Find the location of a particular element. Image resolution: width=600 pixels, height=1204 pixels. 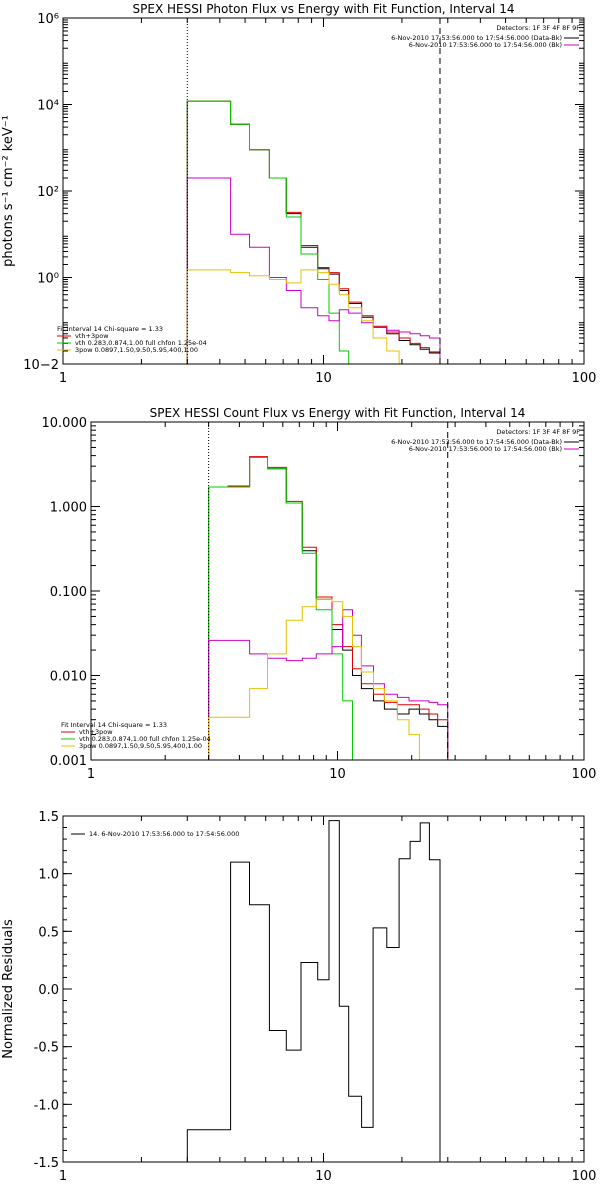

y-tick-label: 1.0 is located at coordinates (48, 875).